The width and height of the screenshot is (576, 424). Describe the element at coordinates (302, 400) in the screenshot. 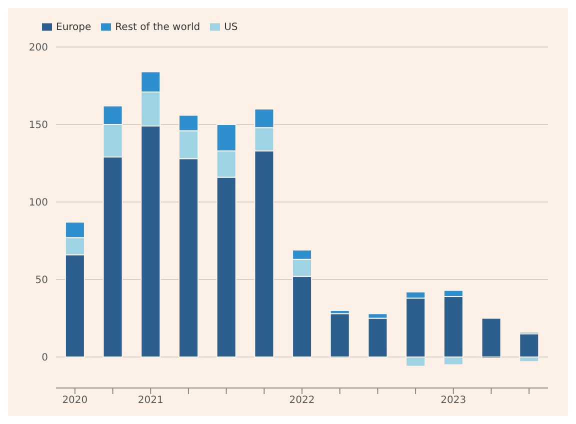

I see `x-tick-label: 2022` at that location.